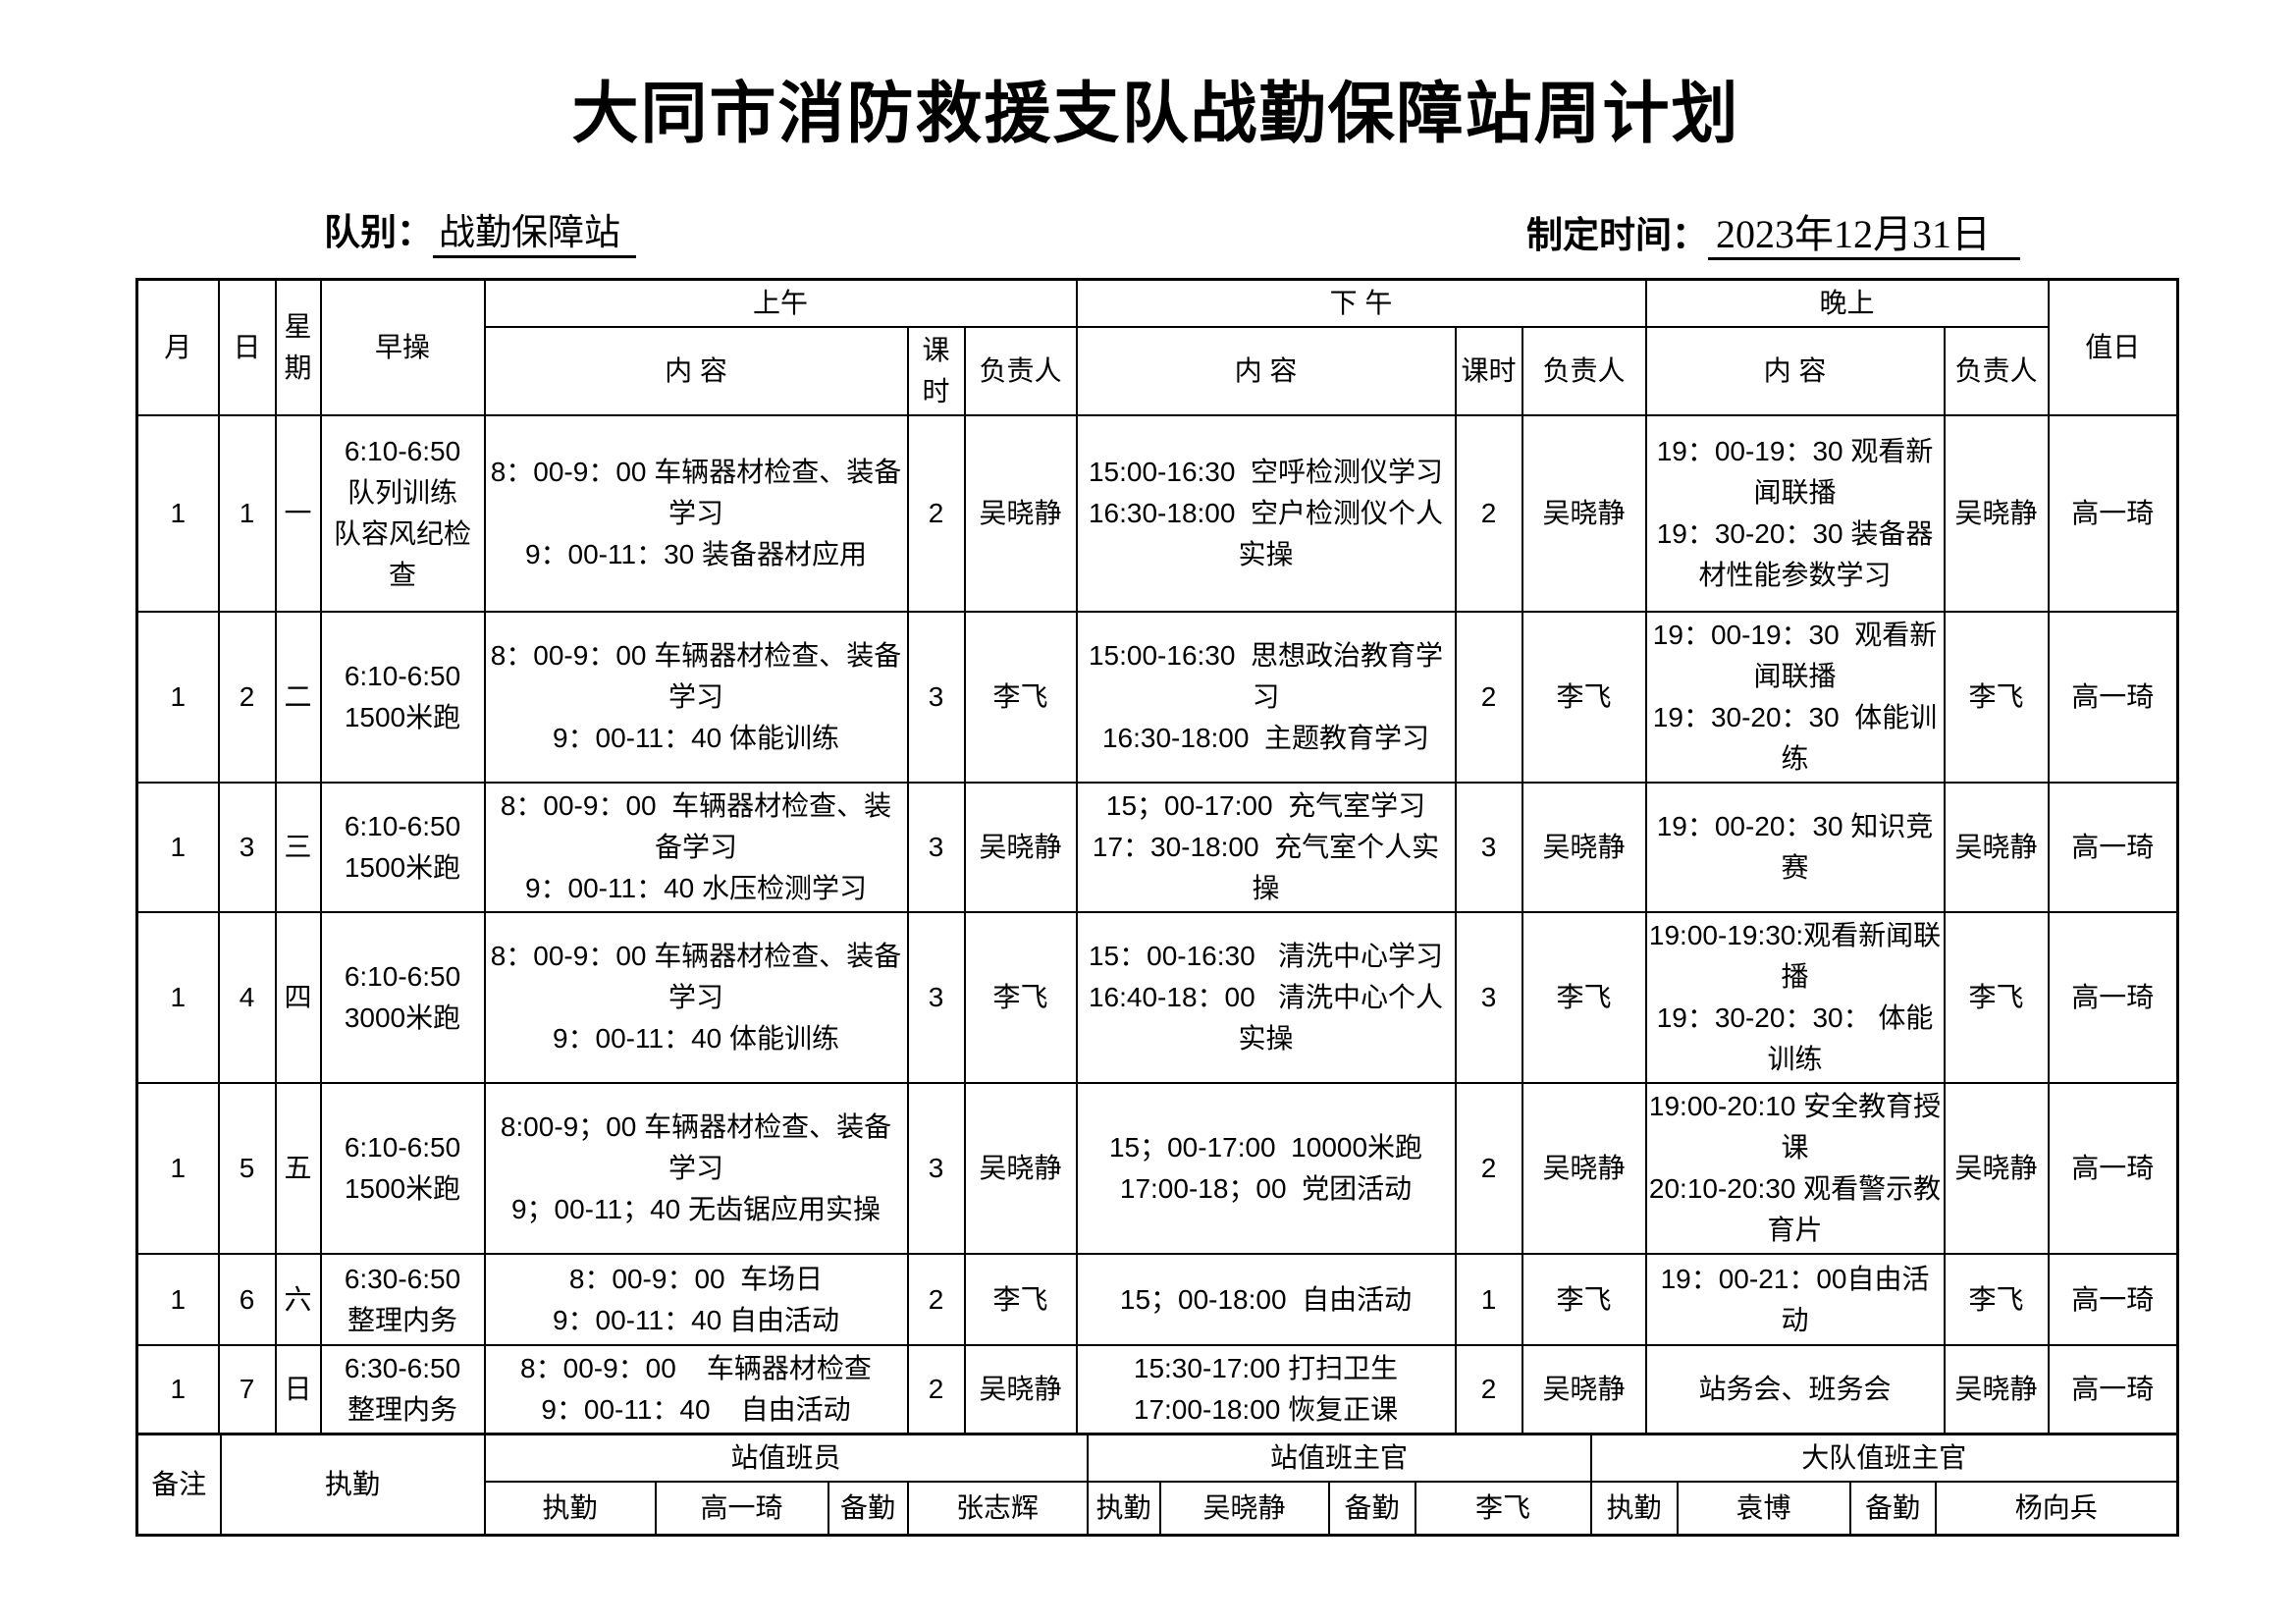 Image resolution: width=2296 pixels, height=1624 pixels. I want to click on header-evening: 晚上, so click(1847, 303).